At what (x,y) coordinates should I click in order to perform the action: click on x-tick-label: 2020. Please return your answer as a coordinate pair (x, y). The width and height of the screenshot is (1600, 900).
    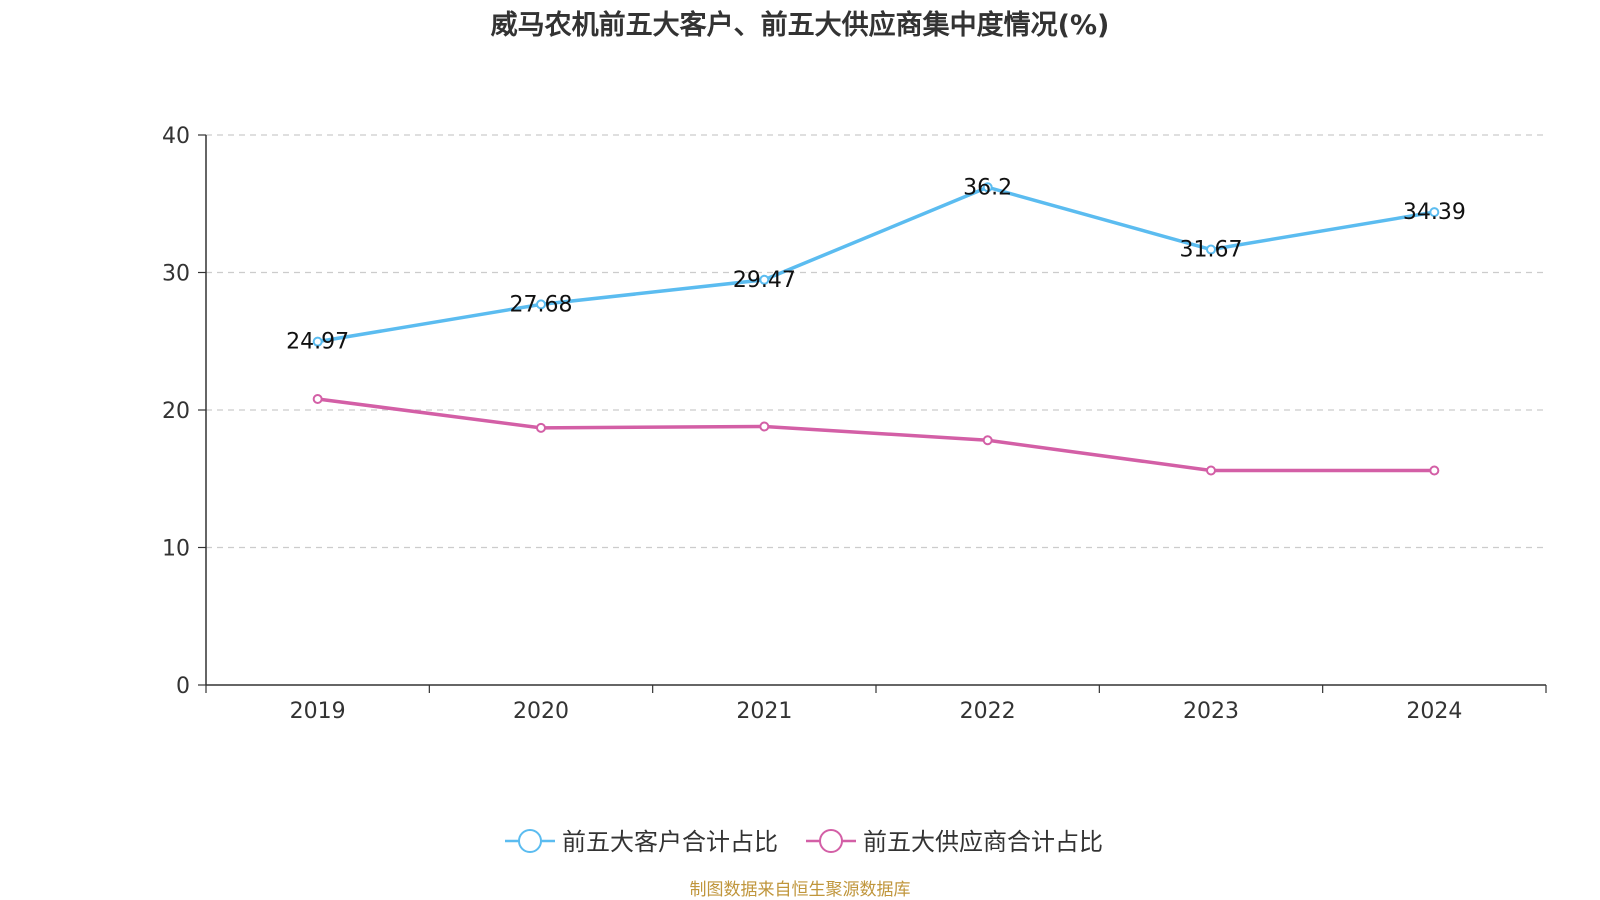
    Looking at the image, I should click on (541, 711).